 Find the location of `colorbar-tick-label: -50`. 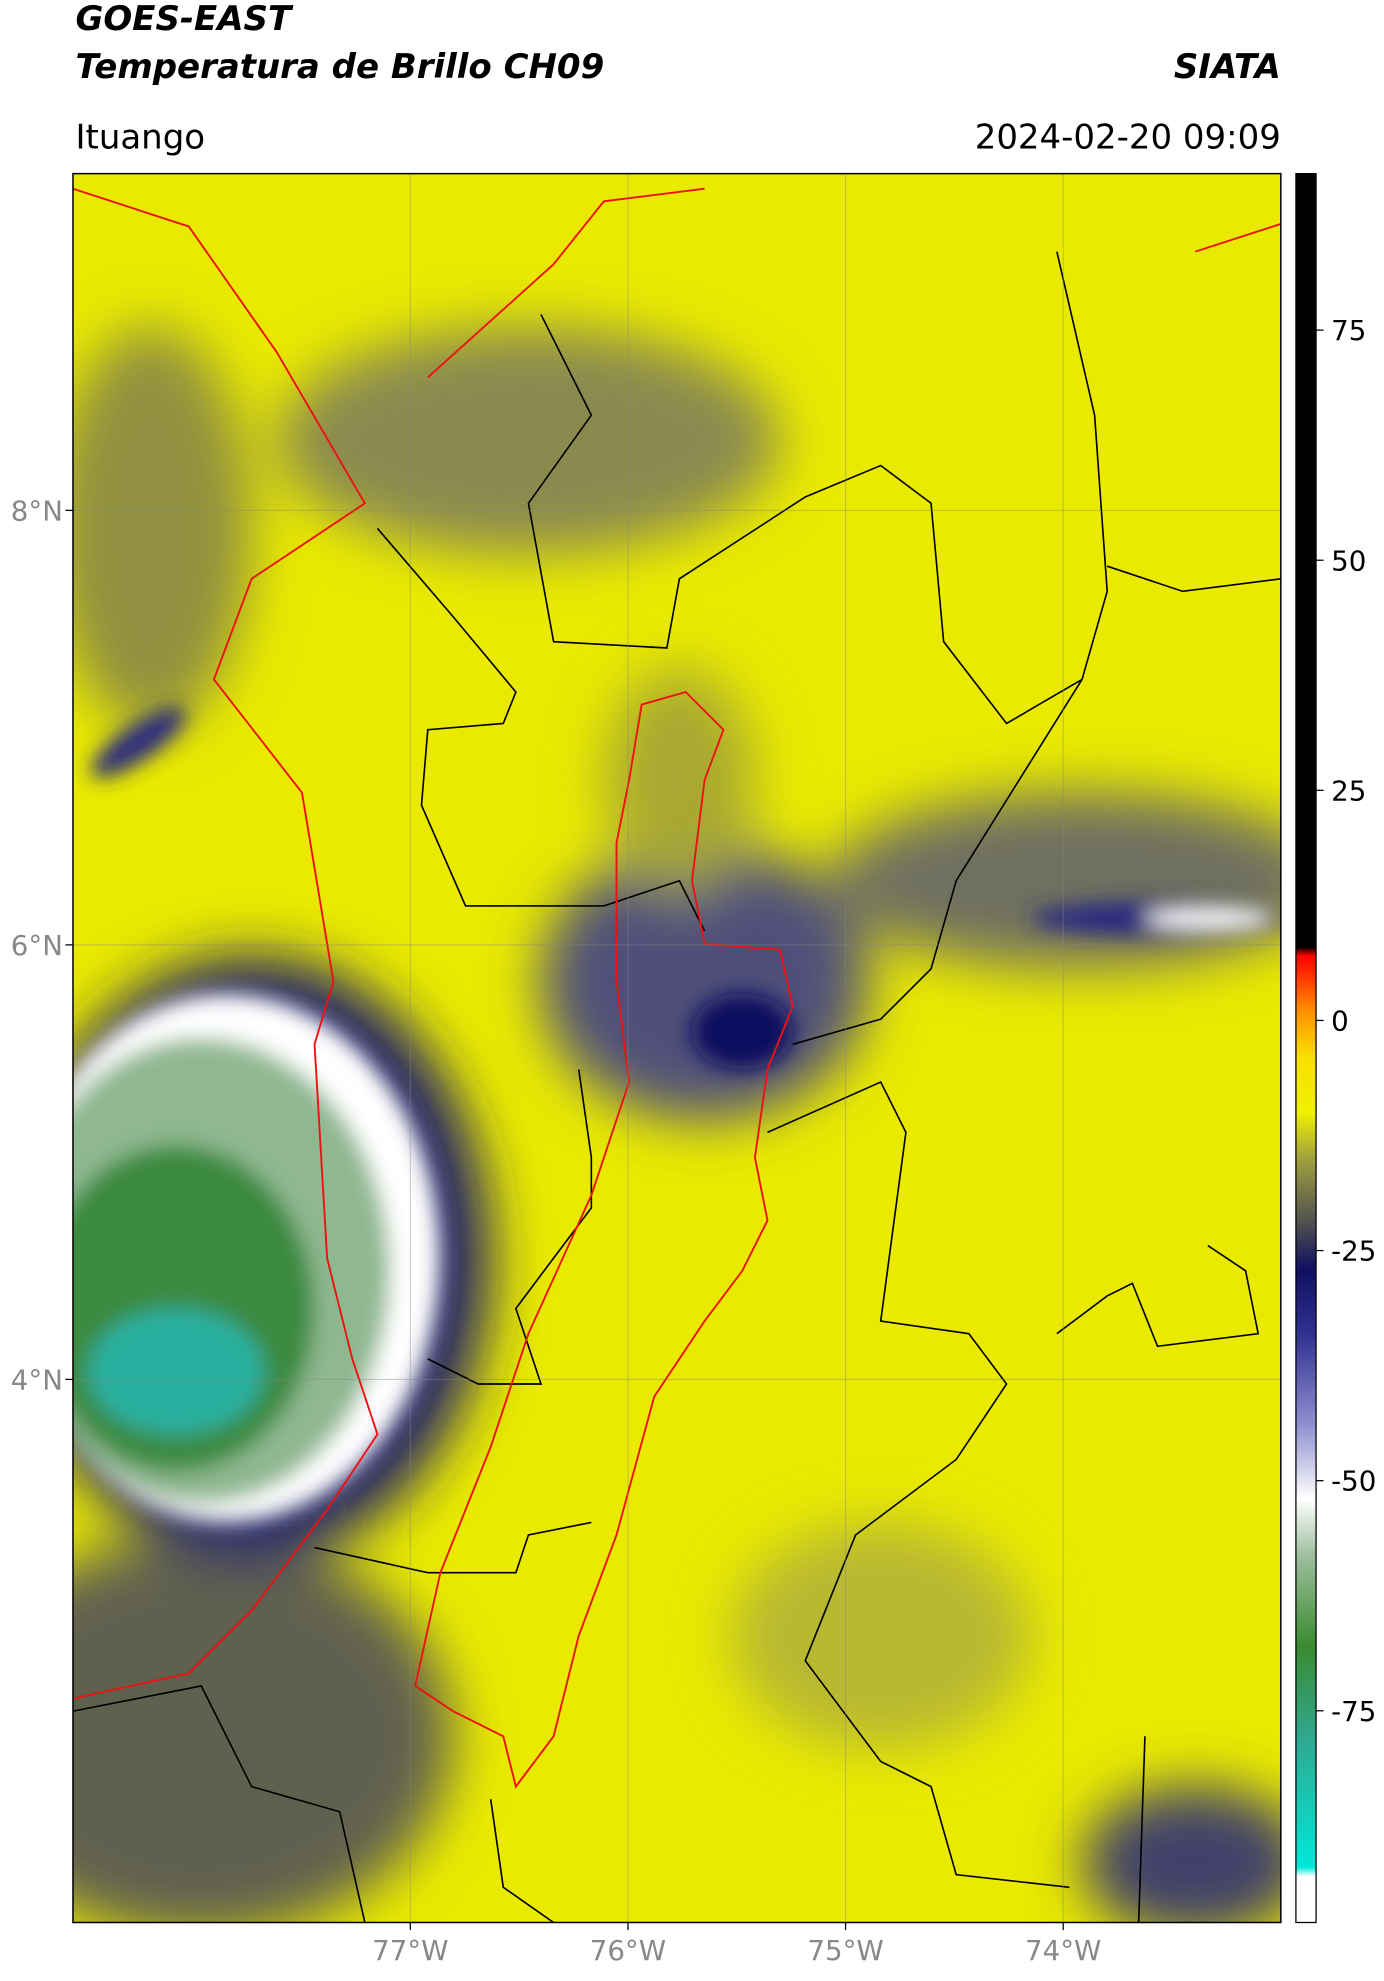

colorbar-tick-label: -50 is located at coordinates (1353, 1481).